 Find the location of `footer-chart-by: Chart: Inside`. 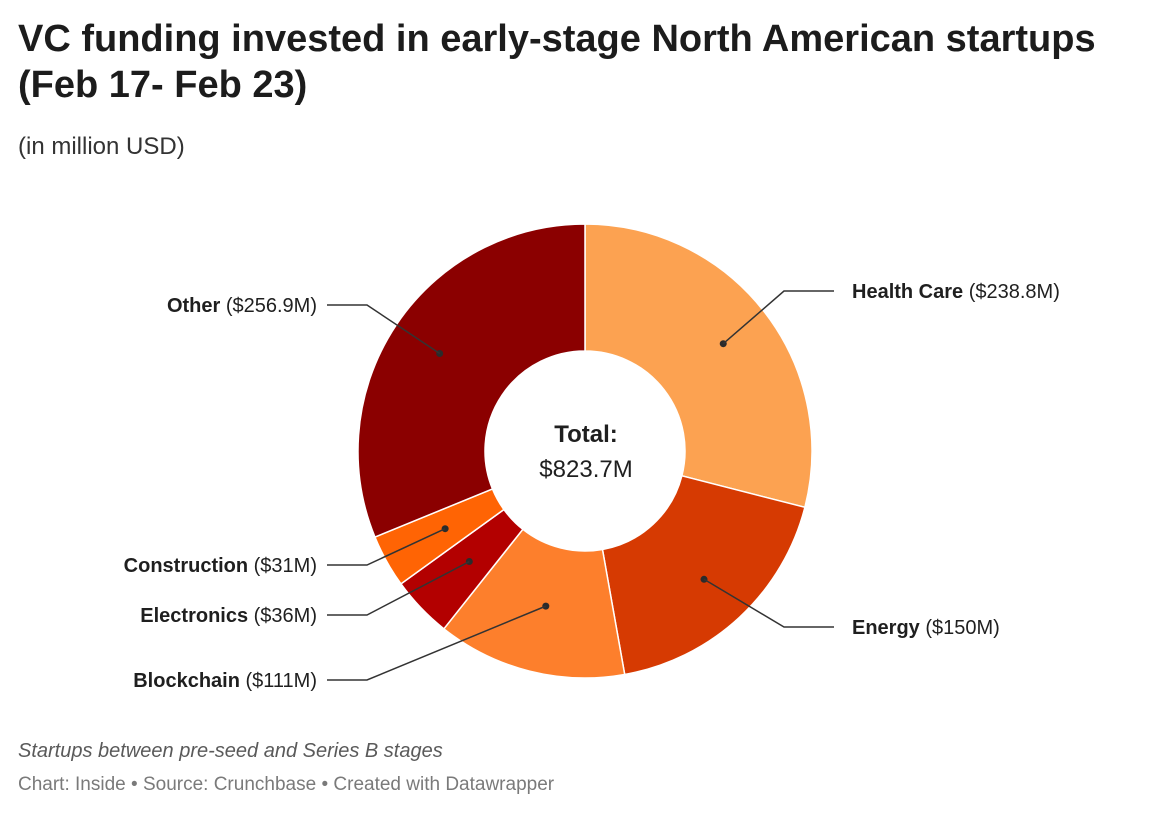

footer-chart-by: Chart: Inside is located at coordinates (72, 784).